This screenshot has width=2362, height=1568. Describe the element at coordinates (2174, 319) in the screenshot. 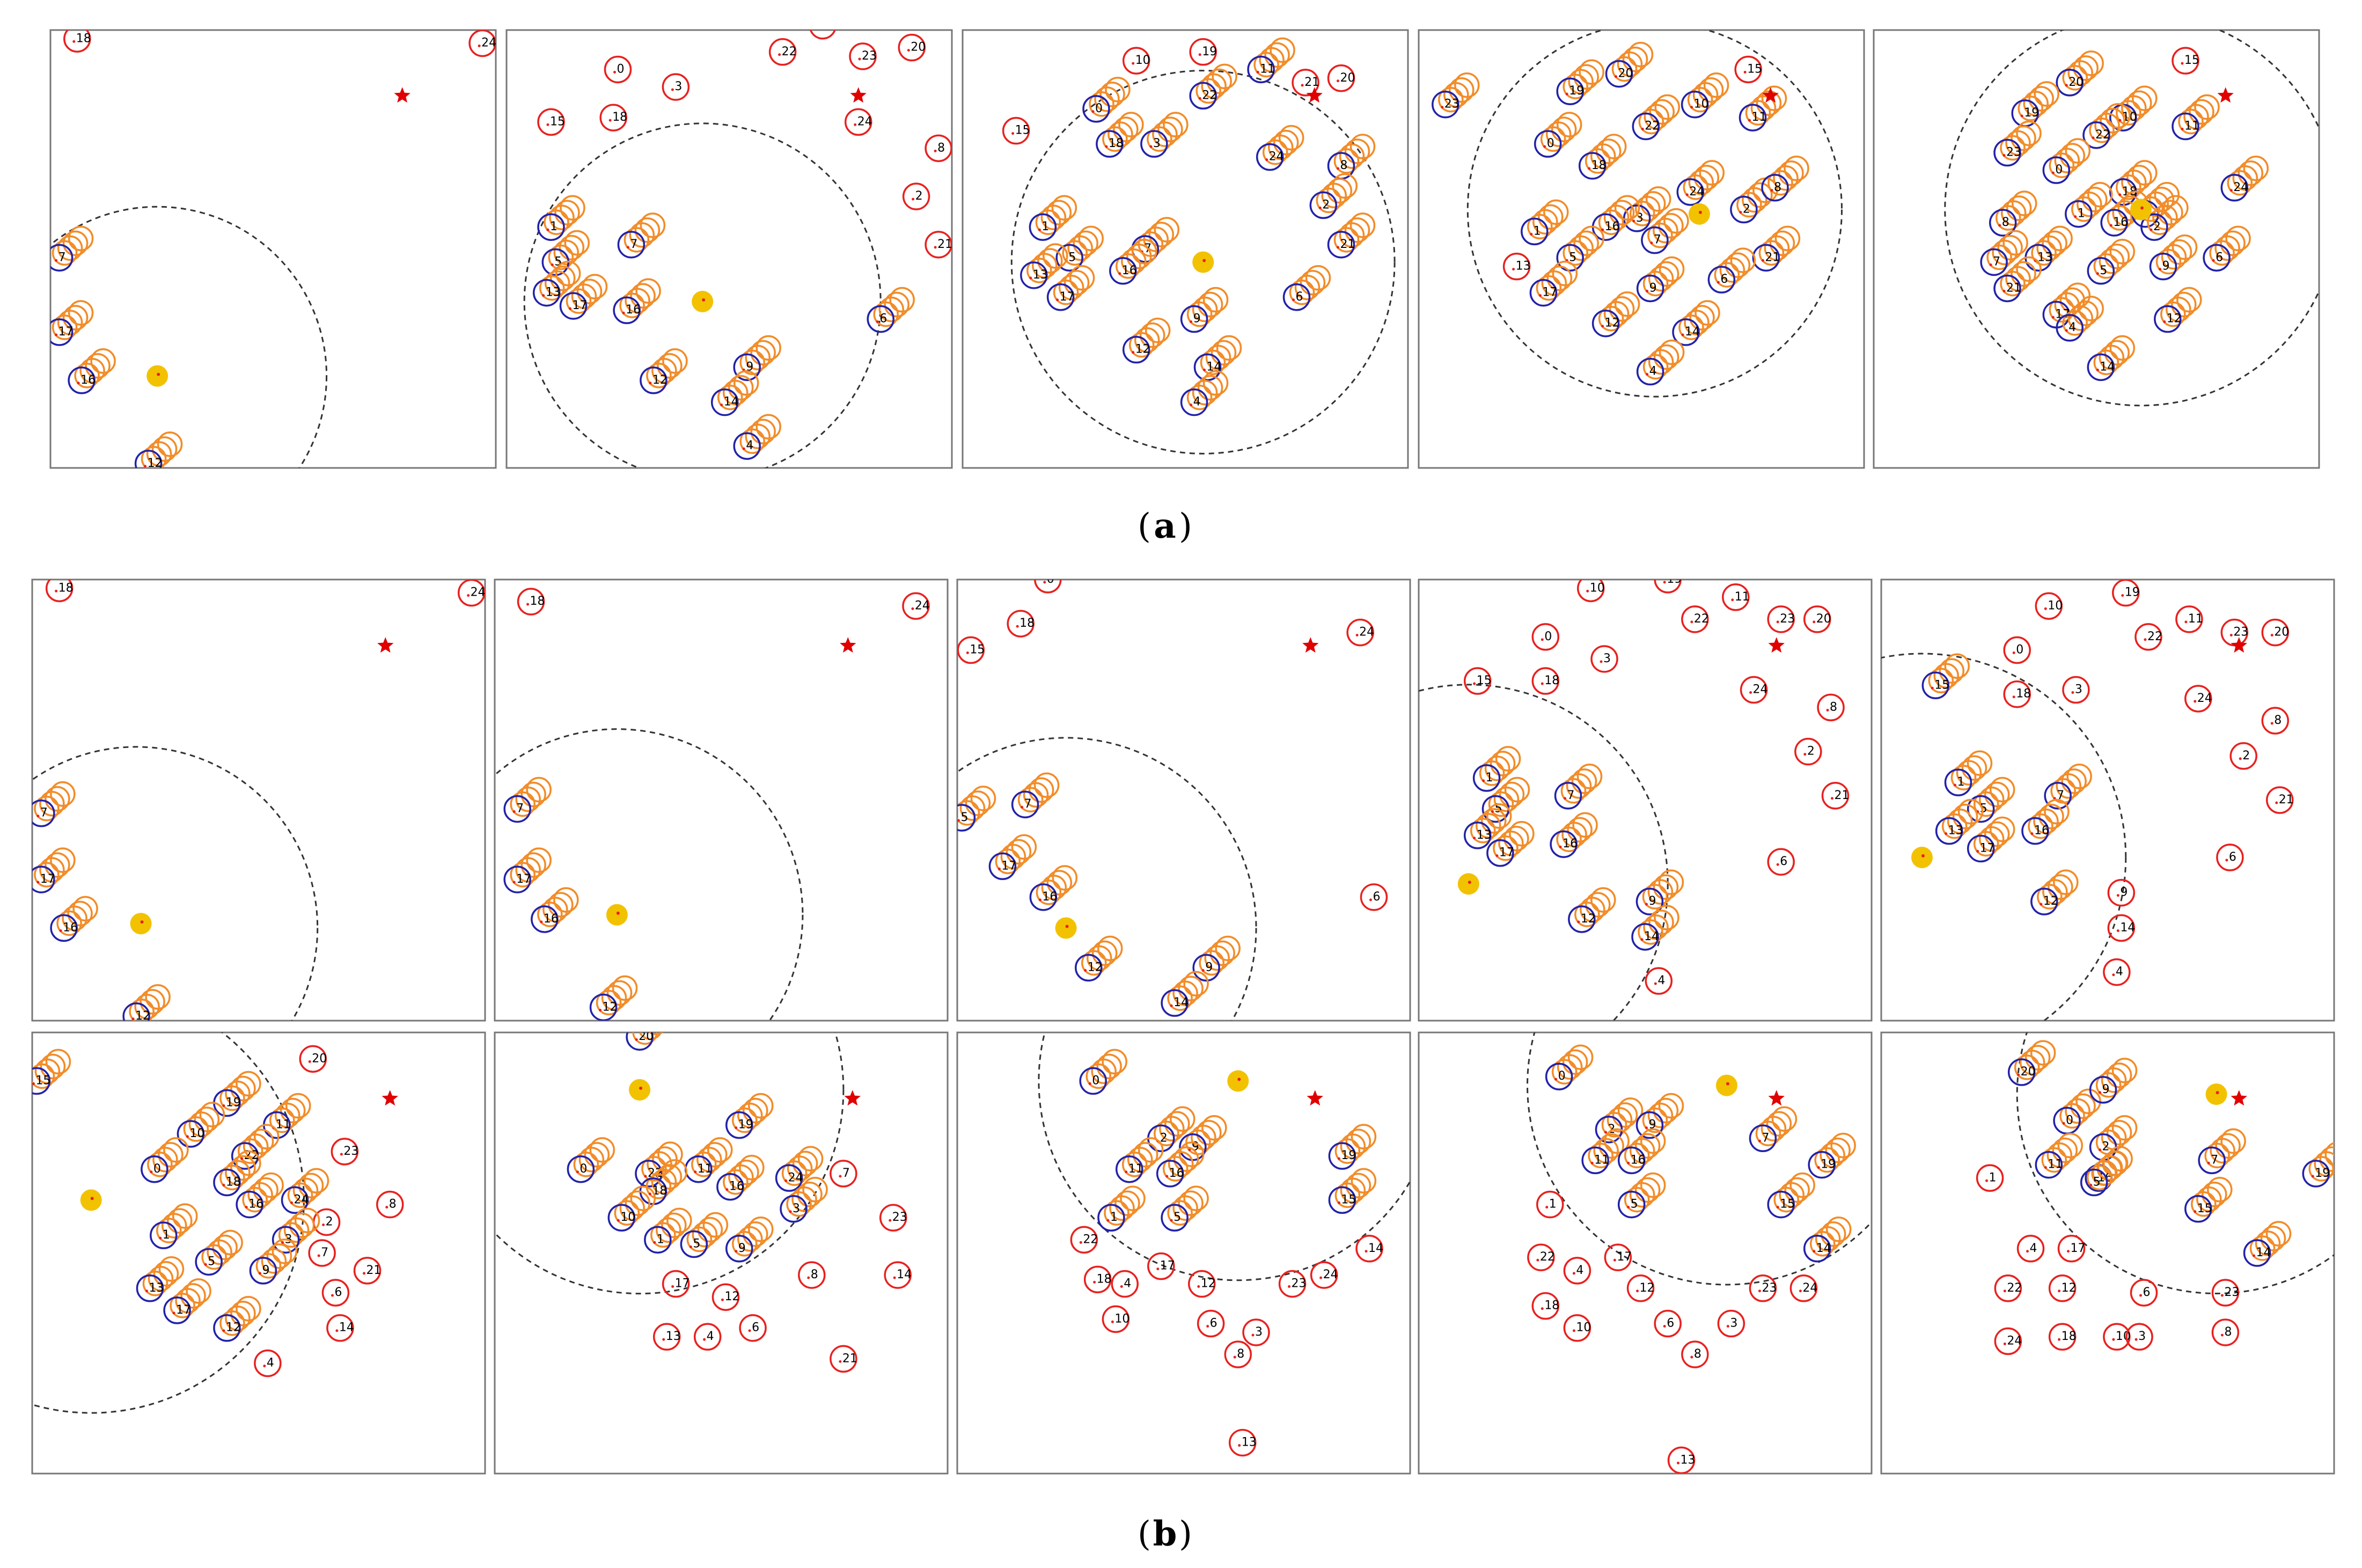

I see `user-label: 12` at that location.